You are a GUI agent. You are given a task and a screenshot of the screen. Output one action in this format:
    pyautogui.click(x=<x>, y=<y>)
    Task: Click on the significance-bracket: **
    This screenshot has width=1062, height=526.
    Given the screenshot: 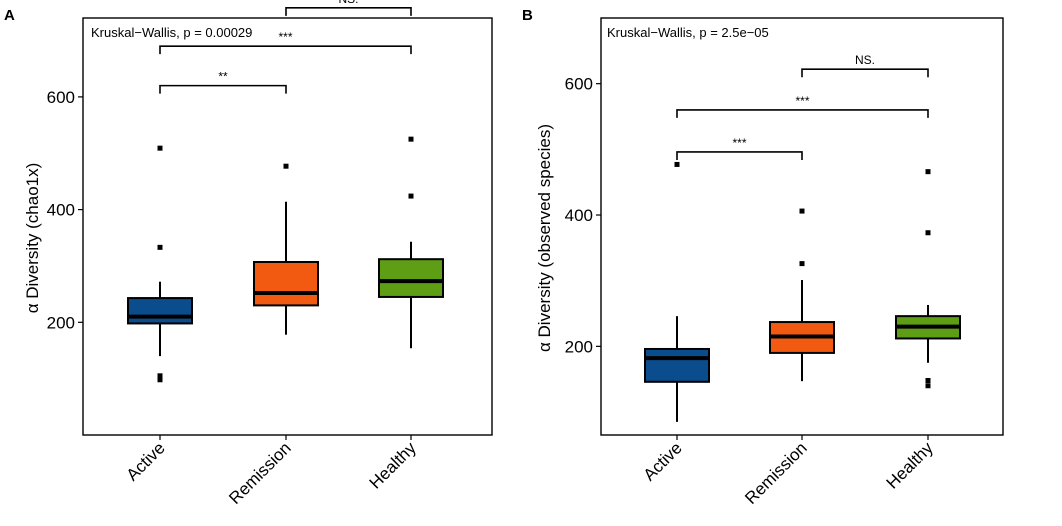 What is the action you would take?
    pyautogui.click(x=223, y=82)
    